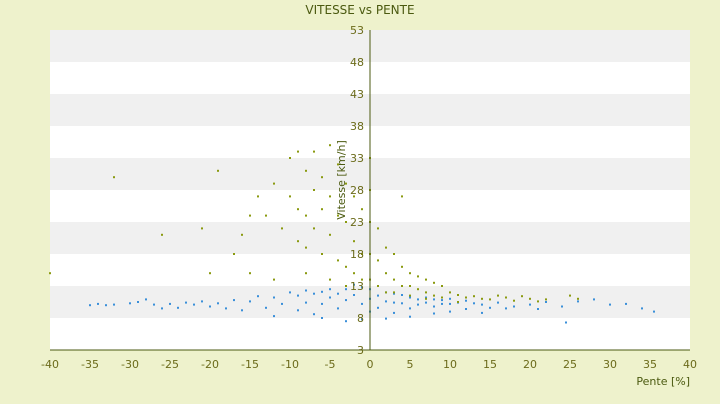  I want to click on x-tick-label: 0, so click(370, 364).